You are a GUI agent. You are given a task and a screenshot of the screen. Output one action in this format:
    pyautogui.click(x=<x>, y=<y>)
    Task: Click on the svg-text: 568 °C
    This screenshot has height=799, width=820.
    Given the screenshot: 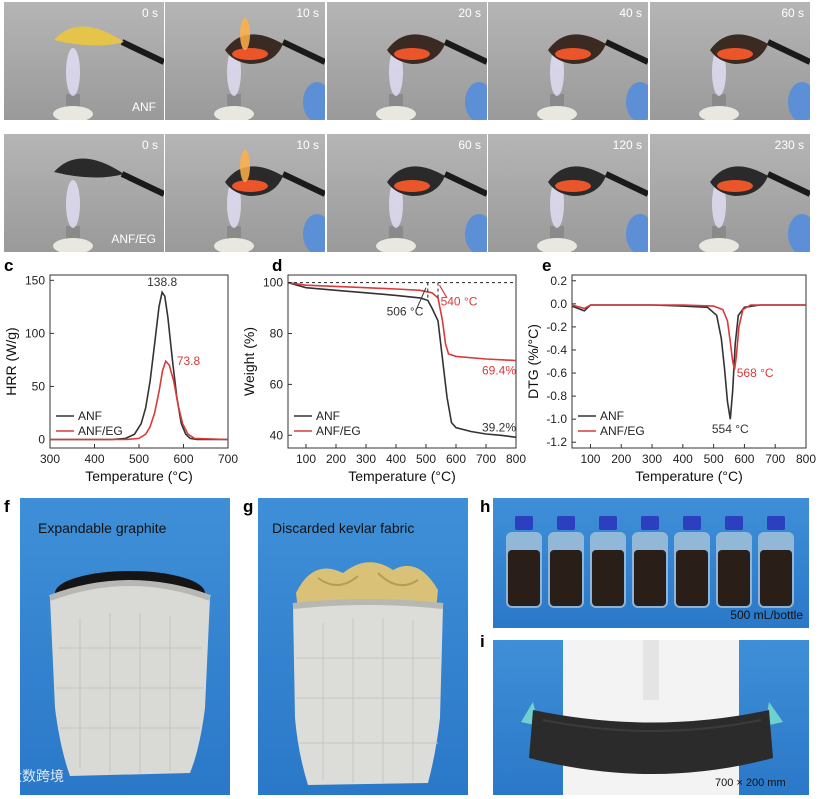 What is the action you would take?
    pyautogui.click(x=755, y=373)
    